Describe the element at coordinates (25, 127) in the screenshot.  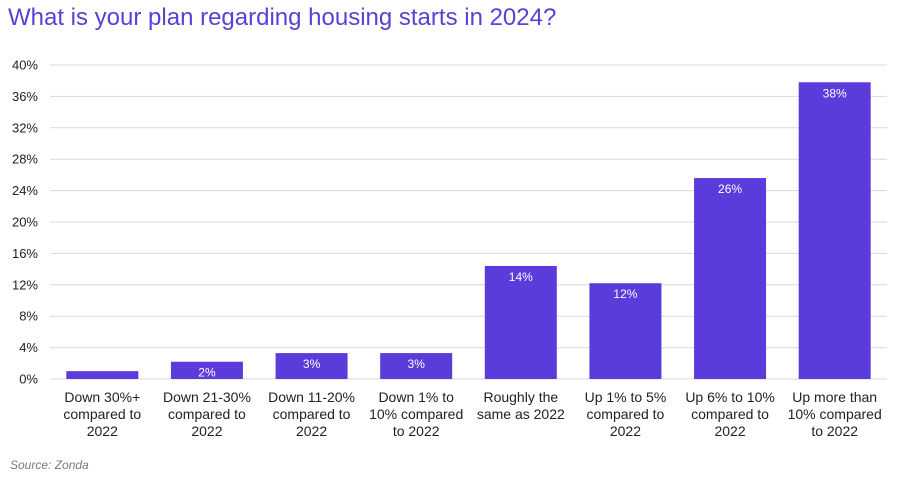
I see `y-tick-label: 32%` at that location.